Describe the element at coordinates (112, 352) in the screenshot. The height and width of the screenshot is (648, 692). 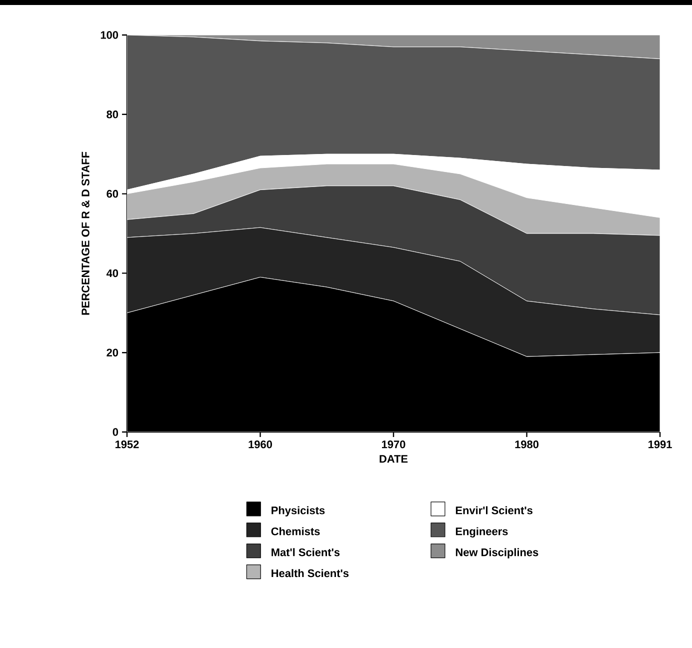
I see `y-tick-label: 20` at that location.